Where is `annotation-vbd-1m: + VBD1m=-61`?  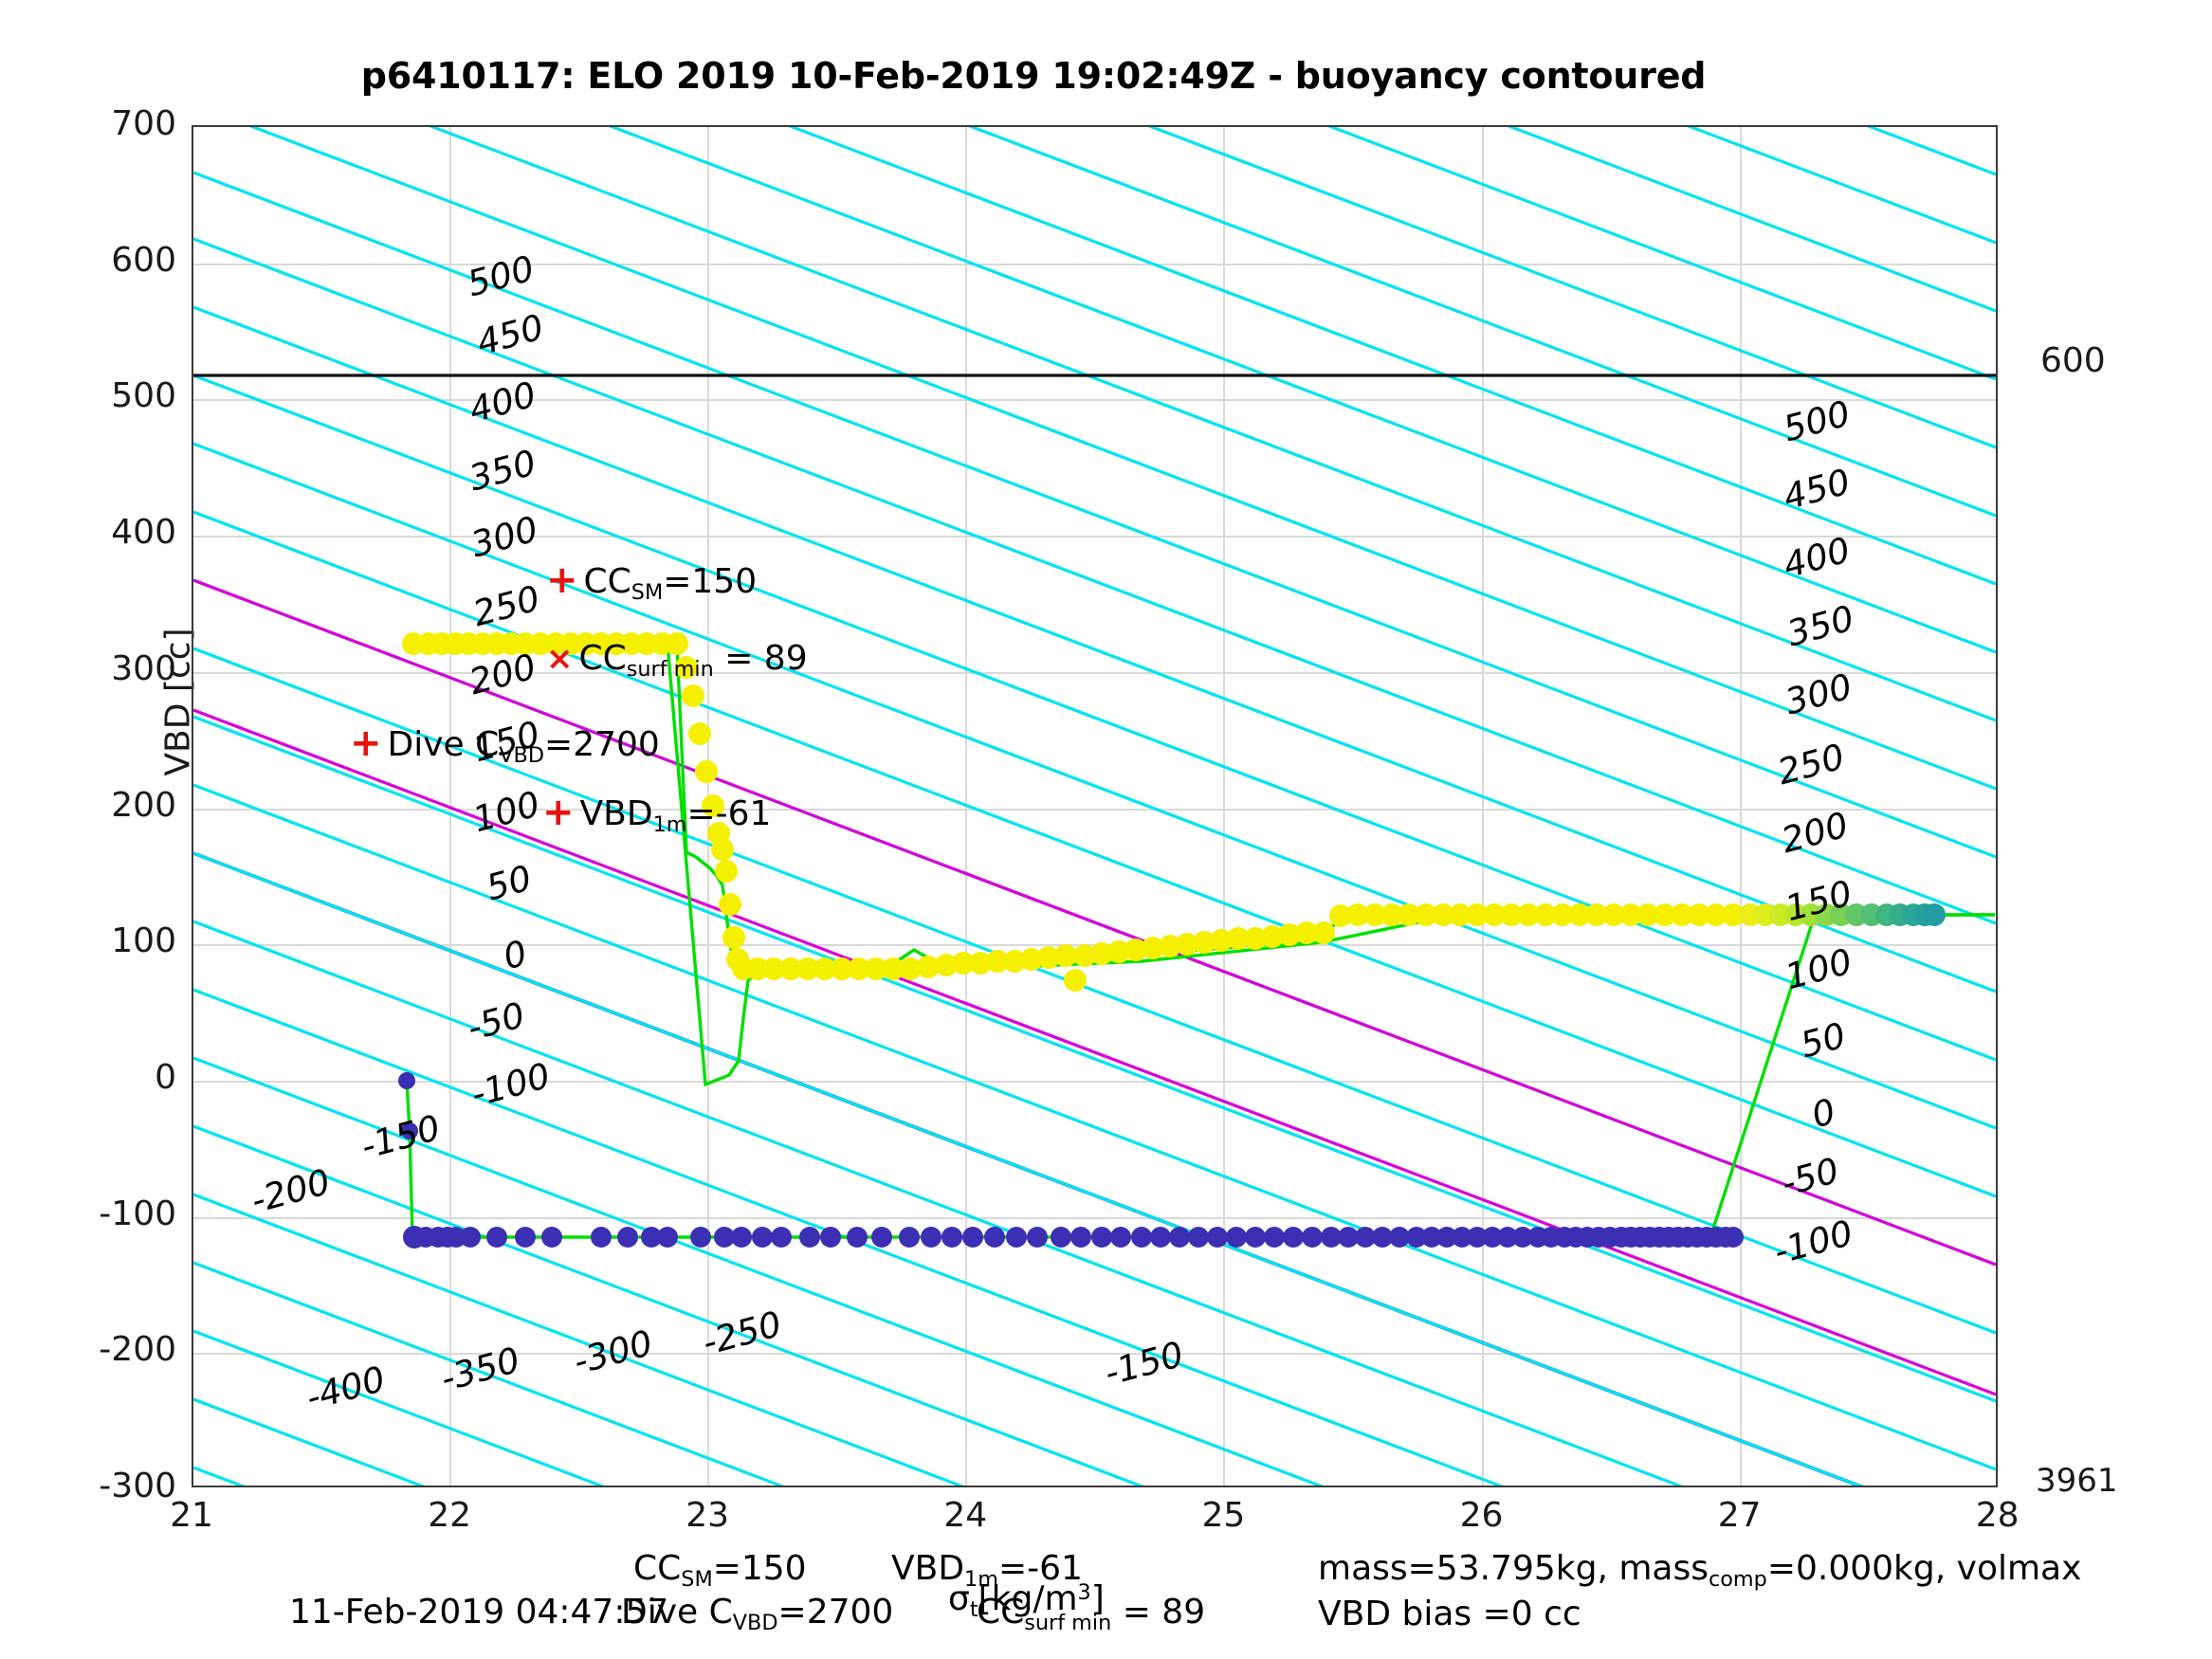 annotation-vbd-1m: + VBD1m=-61 is located at coordinates (656, 814).